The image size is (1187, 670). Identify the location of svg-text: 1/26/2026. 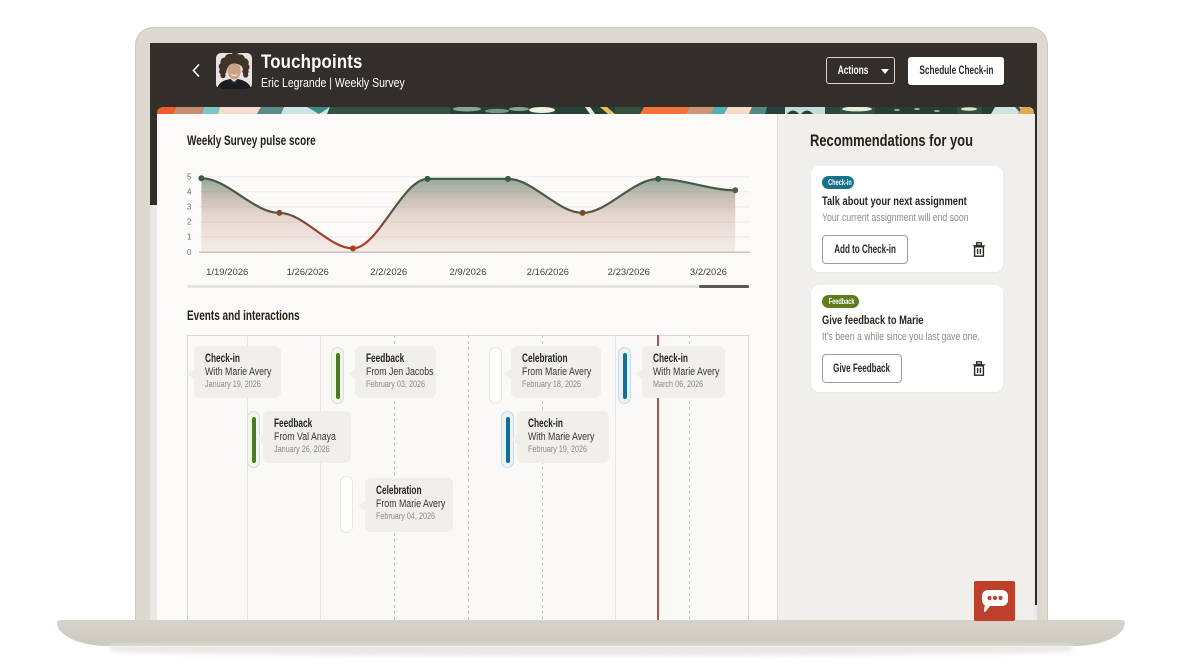
(308, 272).